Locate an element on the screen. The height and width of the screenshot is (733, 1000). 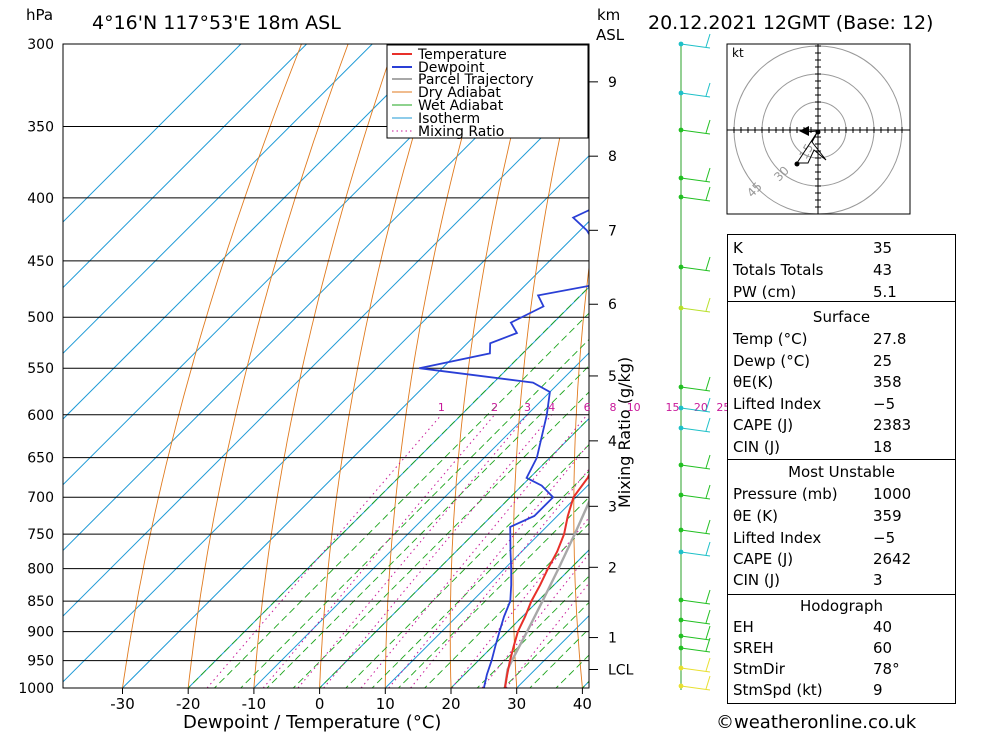
legend-wet-adiabat: Wet Adiabat is located at coordinates (461, 106).